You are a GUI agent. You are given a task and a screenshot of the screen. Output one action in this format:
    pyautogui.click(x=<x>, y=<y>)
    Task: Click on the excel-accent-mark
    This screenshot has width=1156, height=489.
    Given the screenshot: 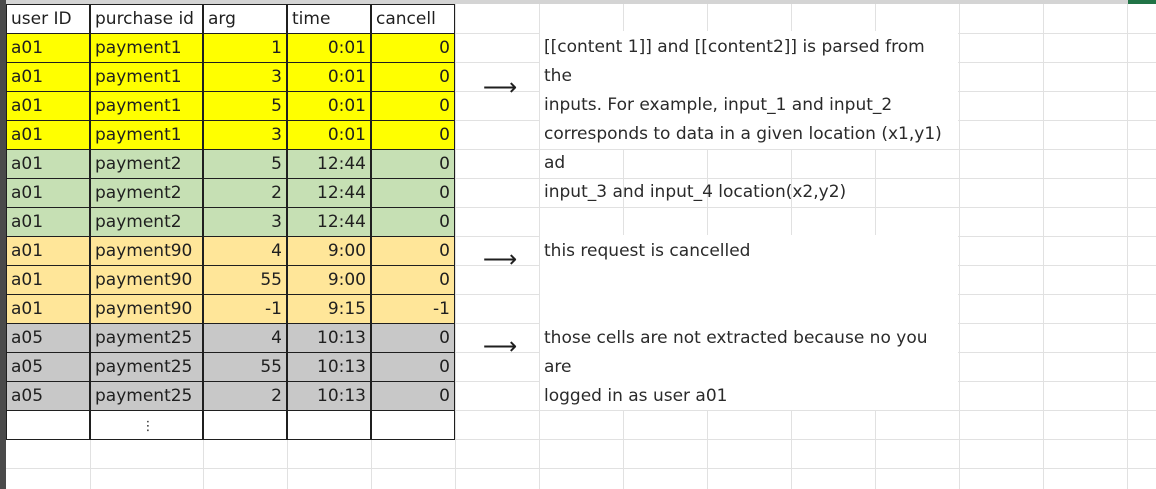 What is the action you would take?
    pyautogui.click(x=1142, y=2)
    